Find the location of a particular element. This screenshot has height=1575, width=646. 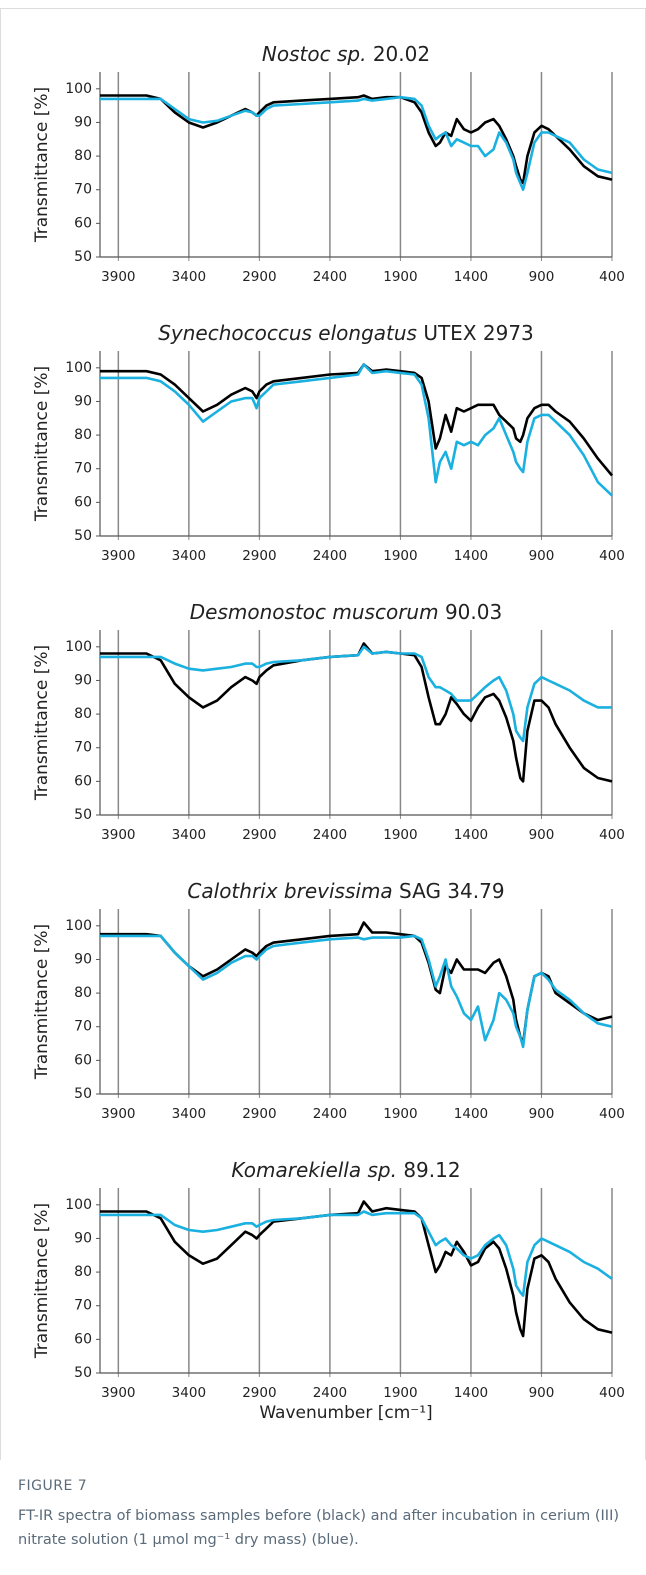

title-text: 89.12 is located at coordinates (431, 1170).